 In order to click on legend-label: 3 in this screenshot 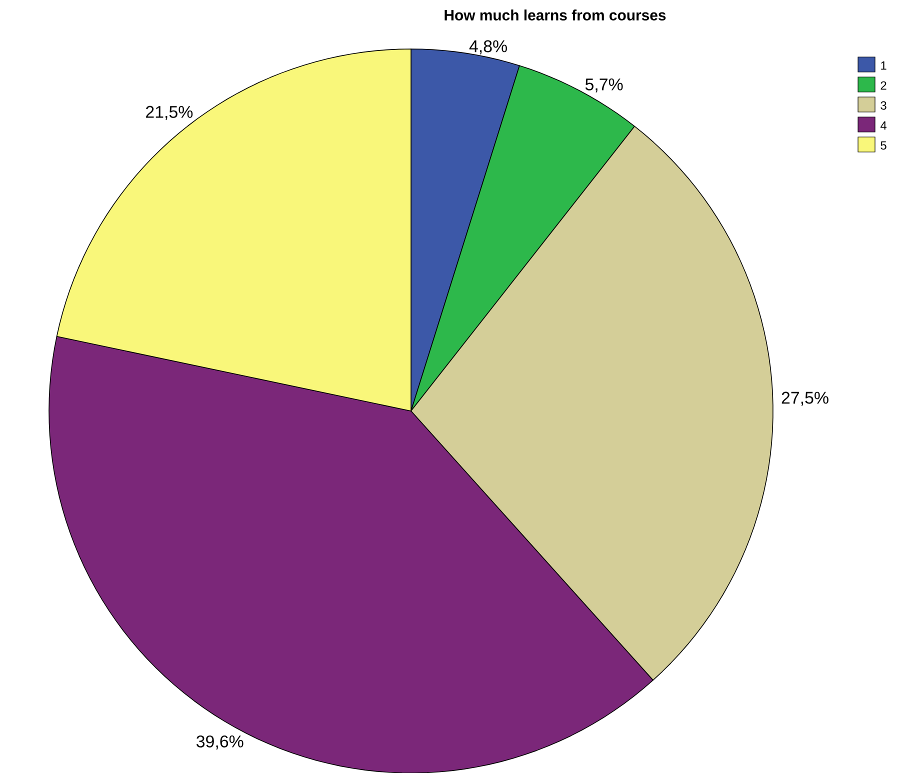, I will do `click(883, 105)`.